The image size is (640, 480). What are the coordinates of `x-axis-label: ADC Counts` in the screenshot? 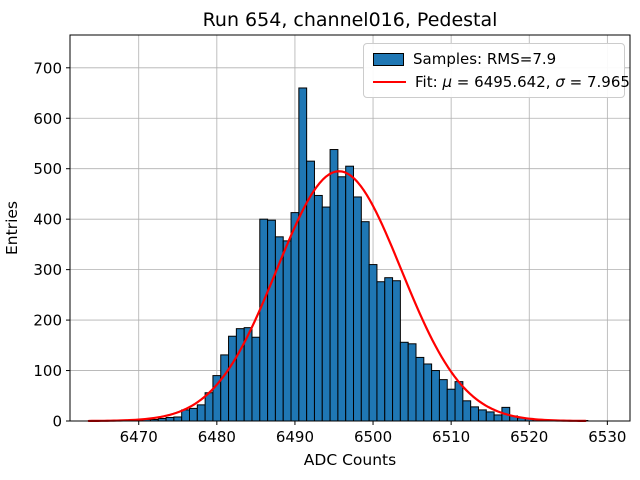 It's located at (350, 460).